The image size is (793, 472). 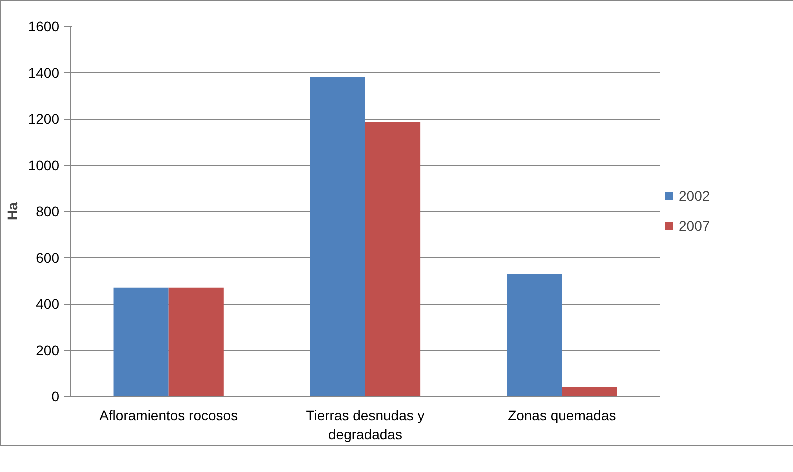 What do you see at coordinates (48, 212) in the screenshot?
I see `y-tick-label: 800` at bounding box center [48, 212].